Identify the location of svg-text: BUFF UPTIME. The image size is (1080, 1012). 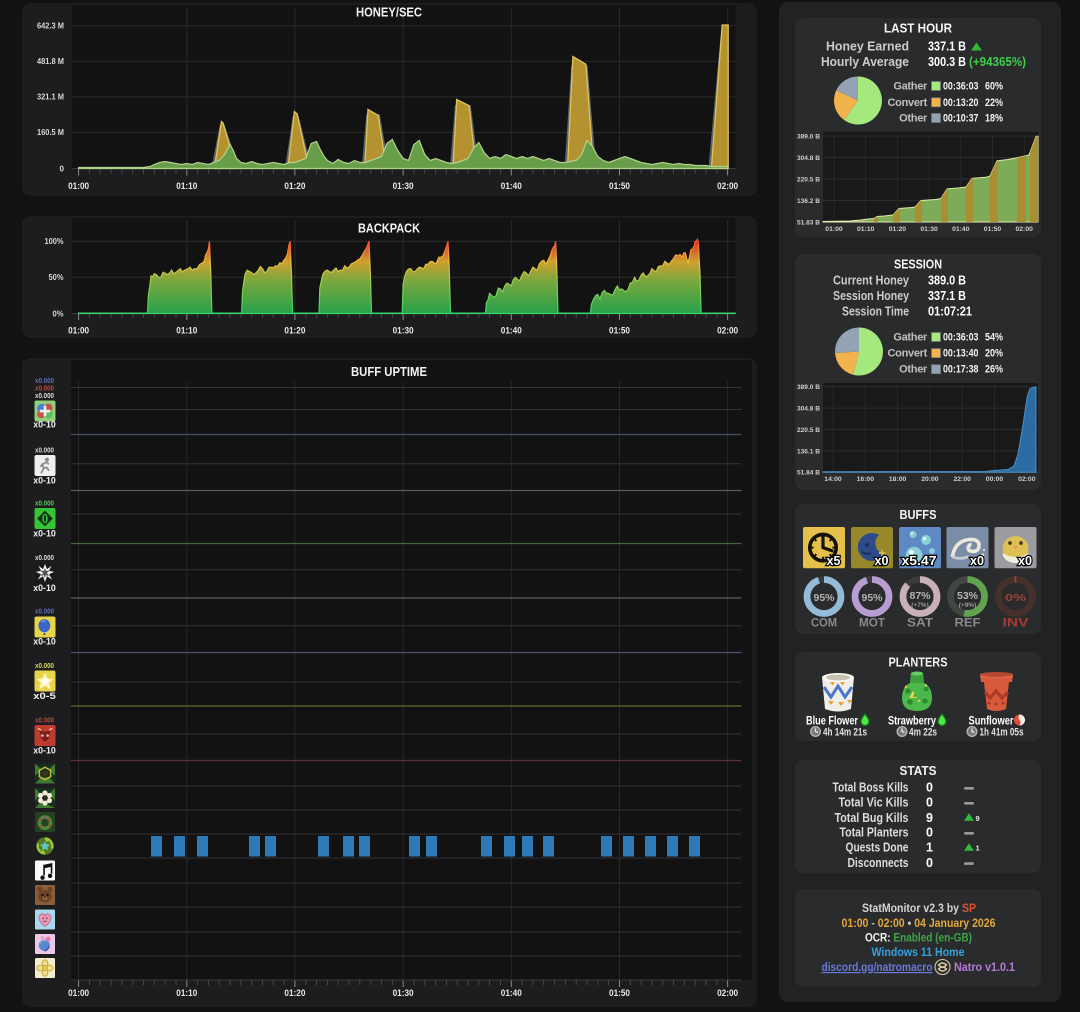
(389, 372).